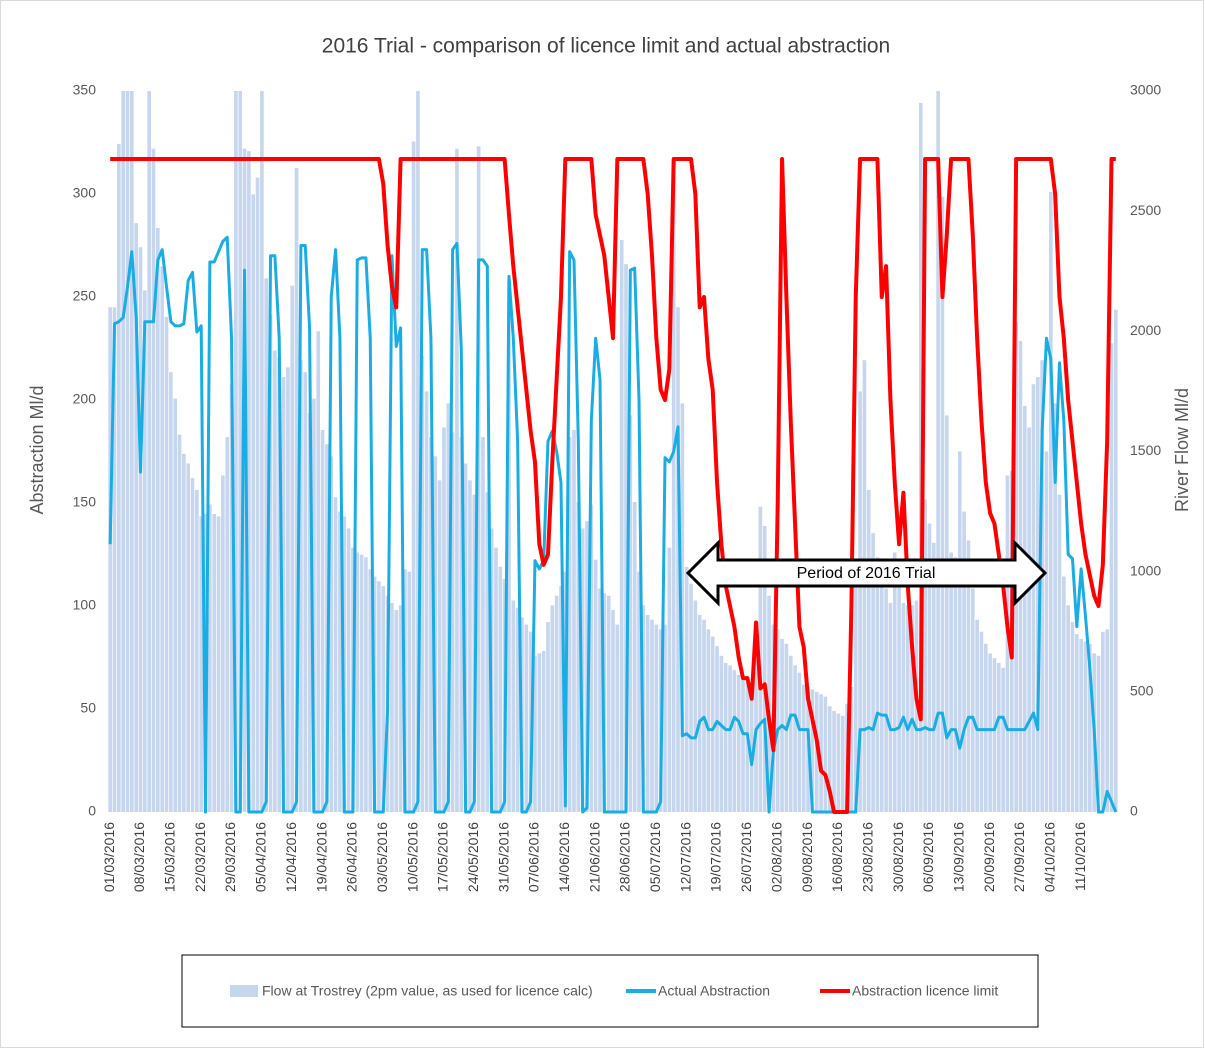 The image size is (1205, 1049). What do you see at coordinates (625, 857) in the screenshot?
I see `x-tick-label: 28/06/2016` at bounding box center [625, 857].